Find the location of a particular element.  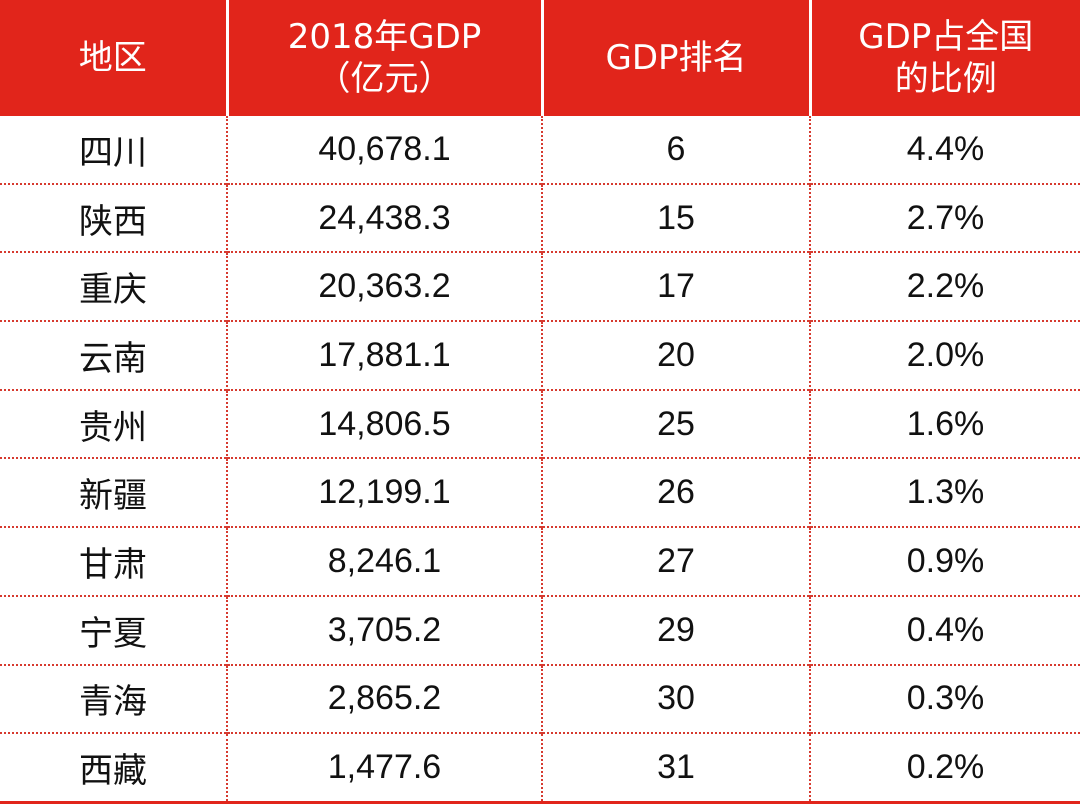

cell-share: 2.0% is located at coordinates (945, 355).